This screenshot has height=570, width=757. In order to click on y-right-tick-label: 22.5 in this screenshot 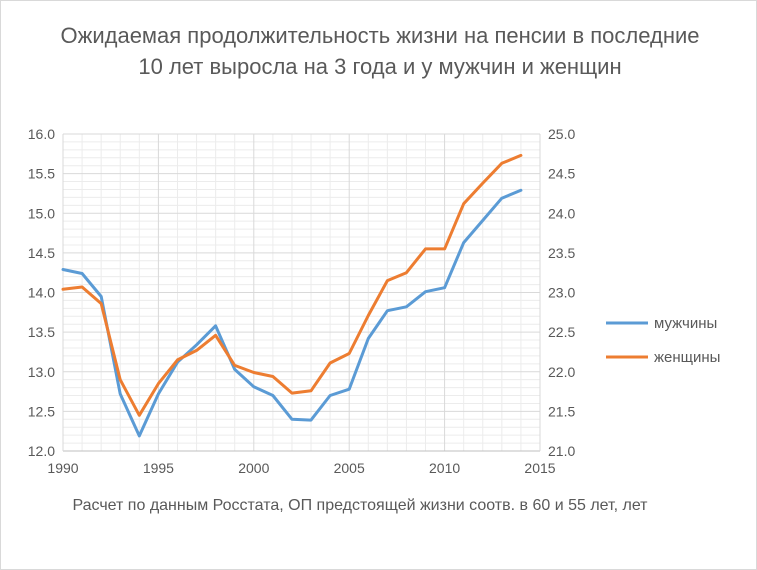, I will do `click(561, 332)`.